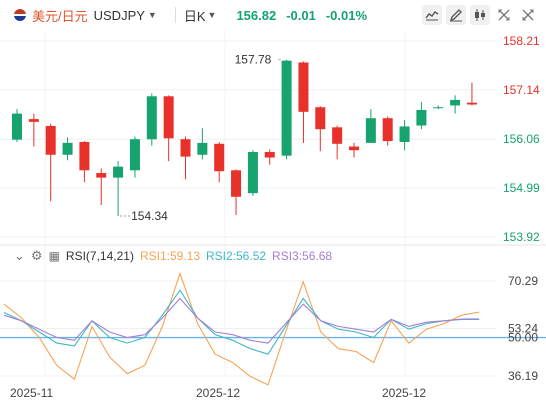  I want to click on price-tick: 158.21, so click(521, 41).